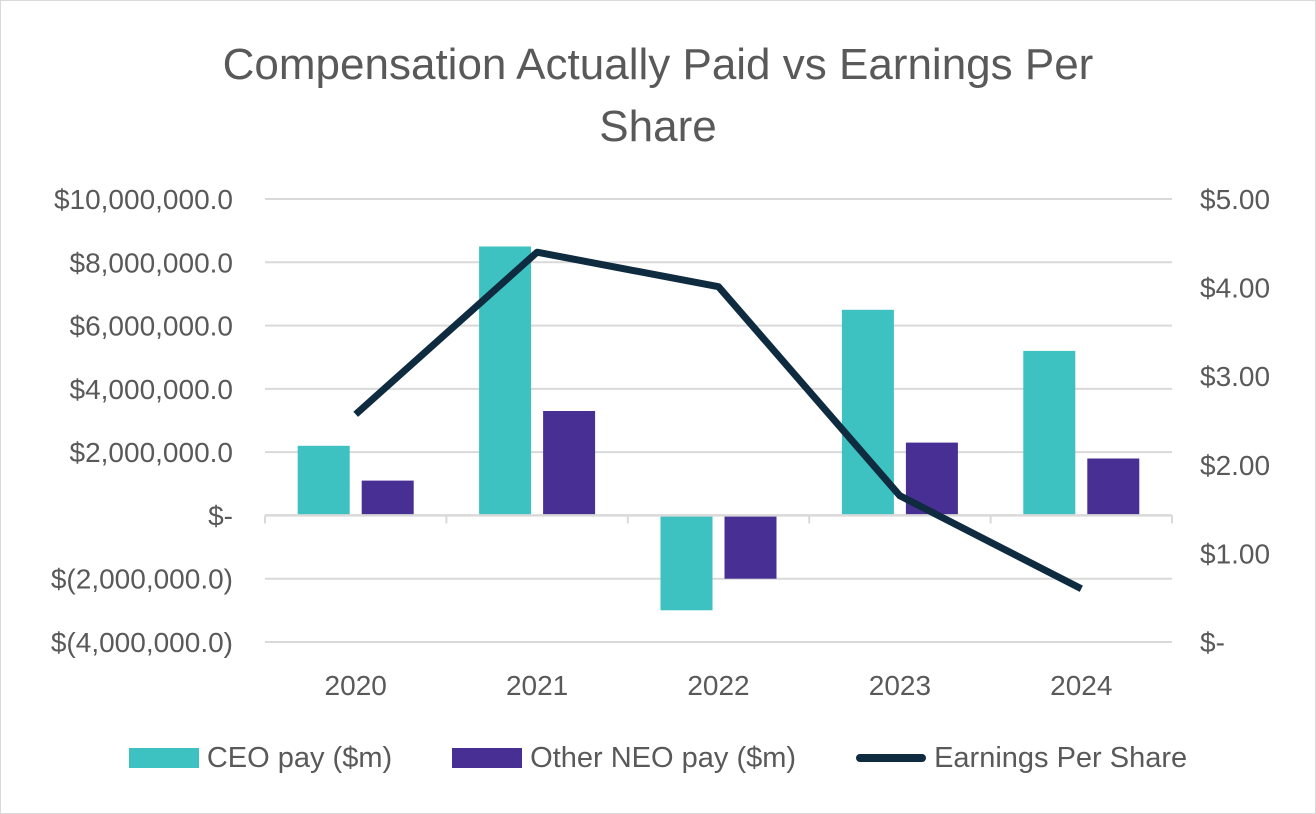 This screenshot has height=814, width=1316. I want to click on y-left-tick-label: $10,000,000.0, so click(143, 199).